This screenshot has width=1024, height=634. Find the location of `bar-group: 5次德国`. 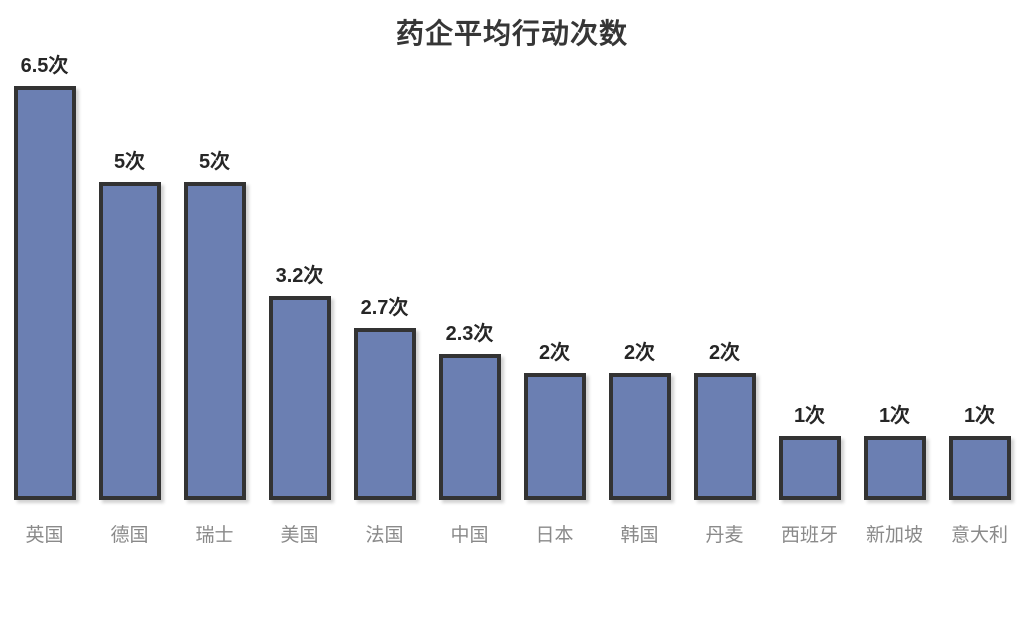

bar-group: 5次德国 is located at coordinates (129, 349).